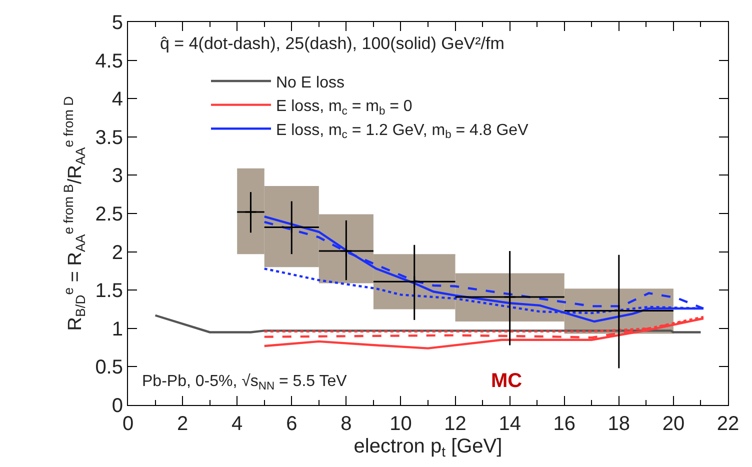  I want to click on y-tick-label: 0, so click(117, 406).